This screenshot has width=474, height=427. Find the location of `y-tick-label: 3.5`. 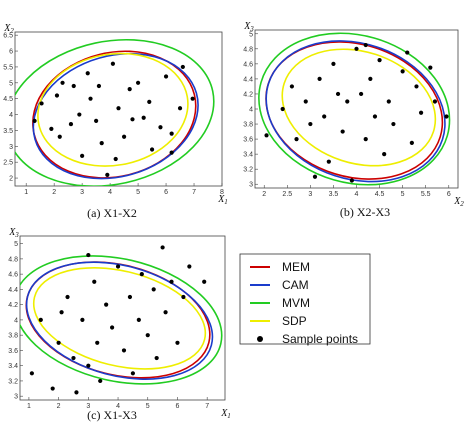

y-tick-label: 3.5 is located at coordinates (8, 131).